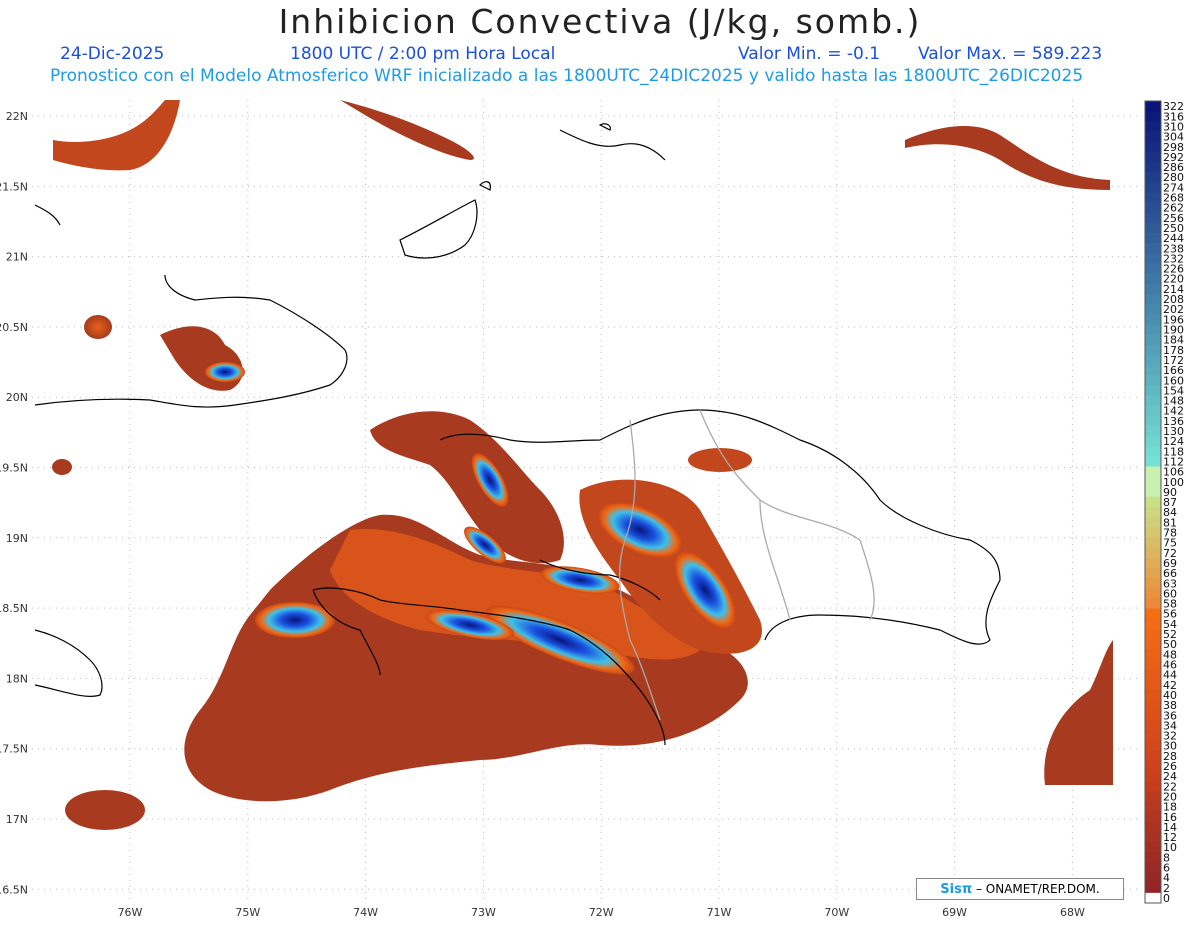 This screenshot has width=1200, height=927. What do you see at coordinates (423, 54) in the screenshot?
I see `forecast-time: 1800 UTC / 2:00 pm Hora Local` at bounding box center [423, 54].